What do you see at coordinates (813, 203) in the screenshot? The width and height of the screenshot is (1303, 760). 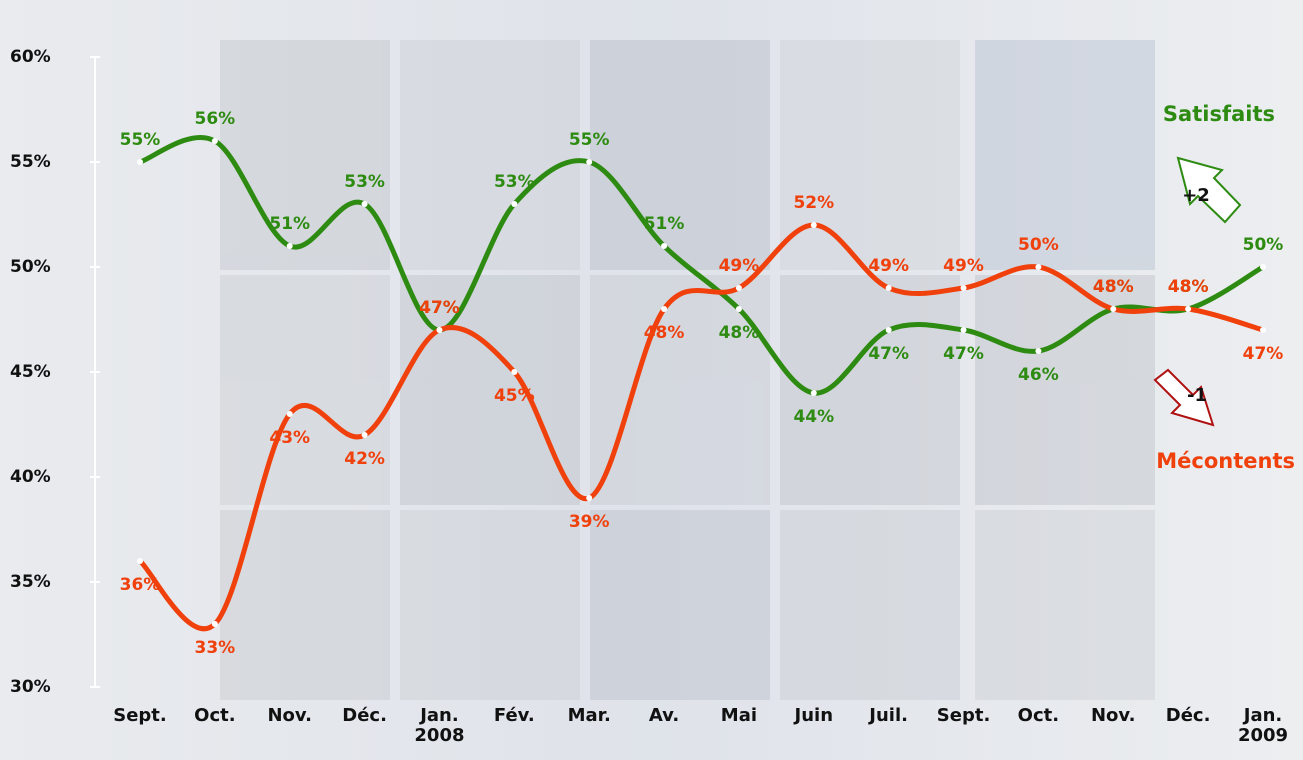 I see `data-label: 52%` at bounding box center [813, 203].